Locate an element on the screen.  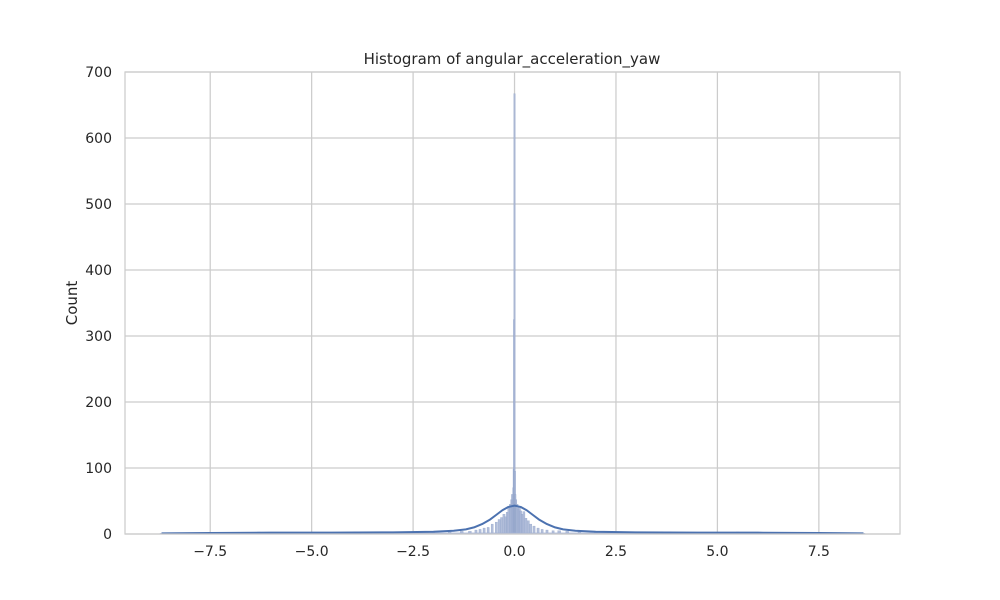
y-tick-label: 700 is located at coordinates (98, 73).